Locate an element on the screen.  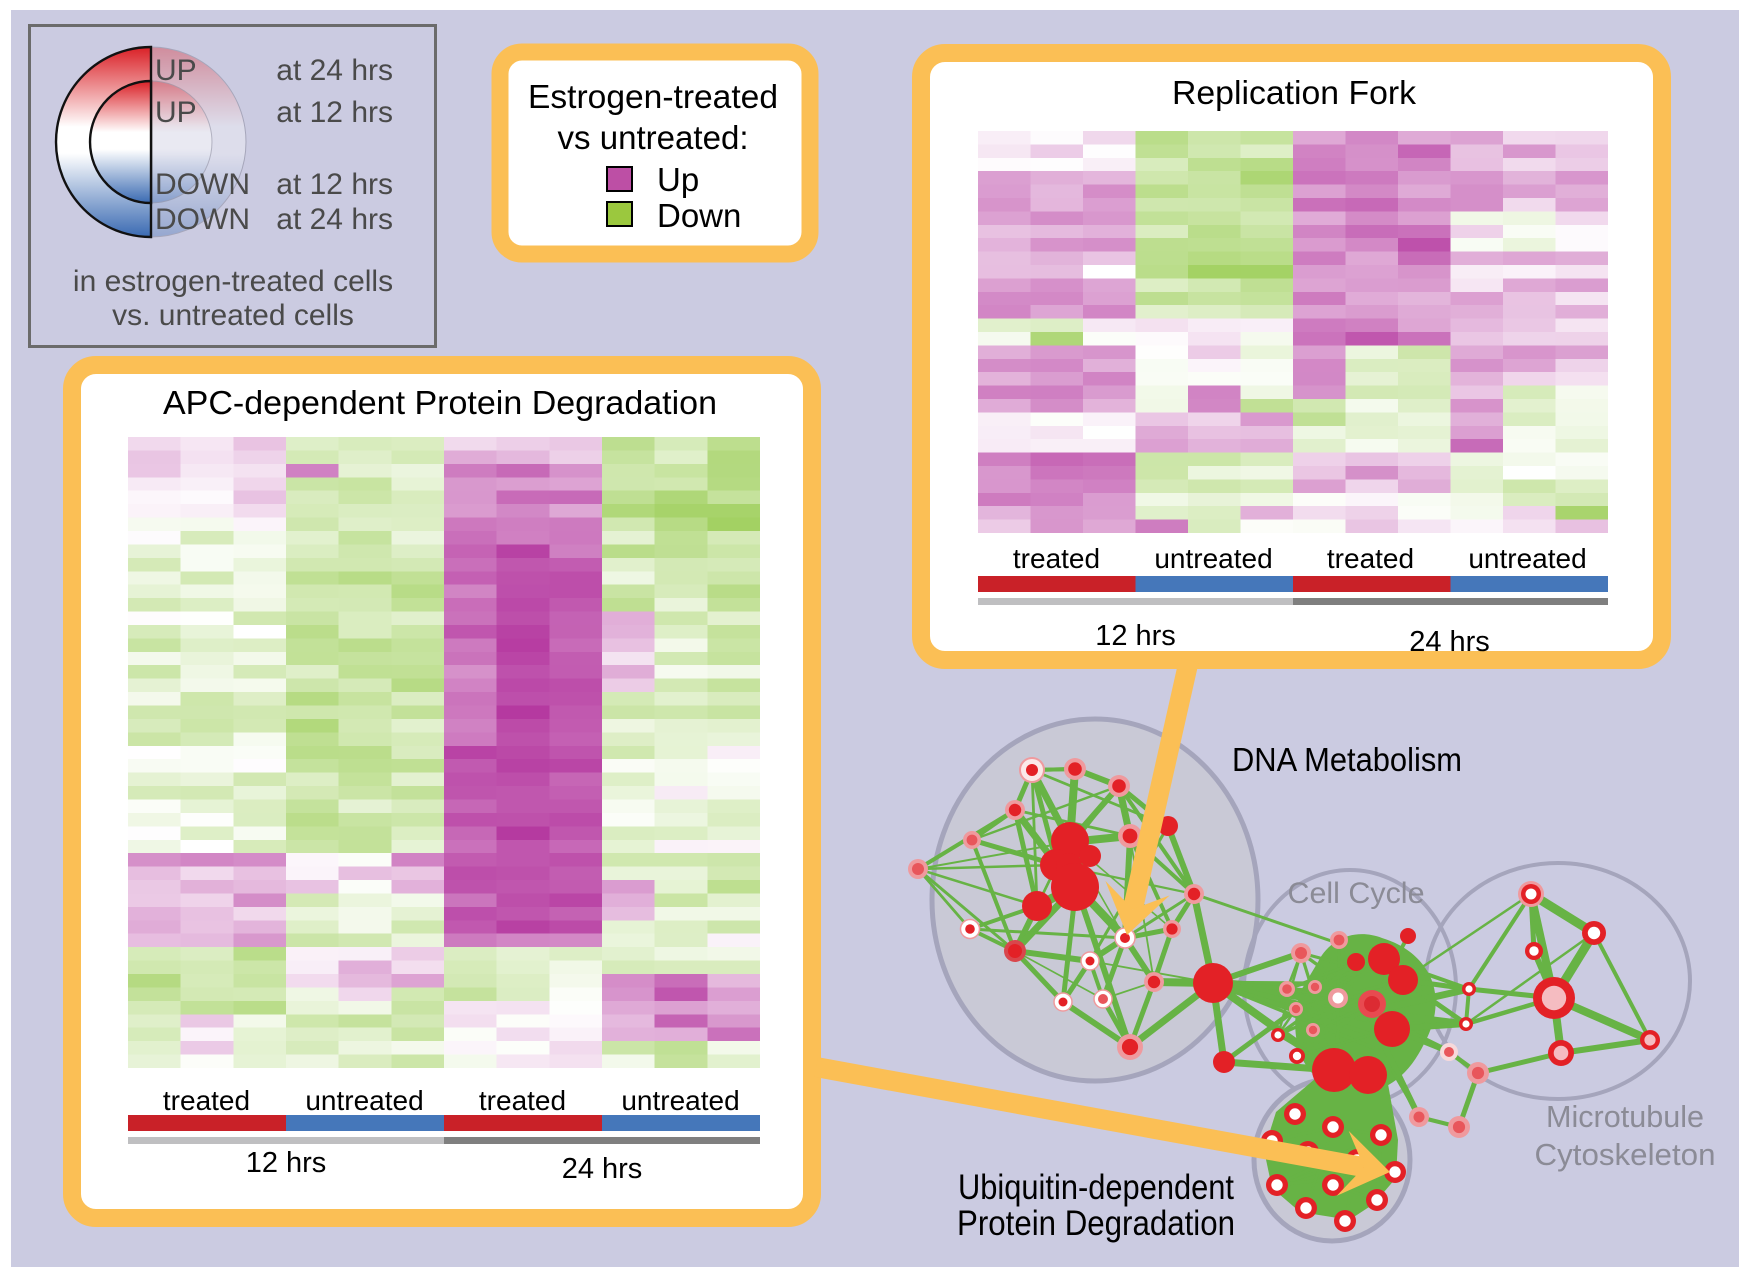
svg-text: Ubiquitin-dependent is located at coordinates (1096, 1187).